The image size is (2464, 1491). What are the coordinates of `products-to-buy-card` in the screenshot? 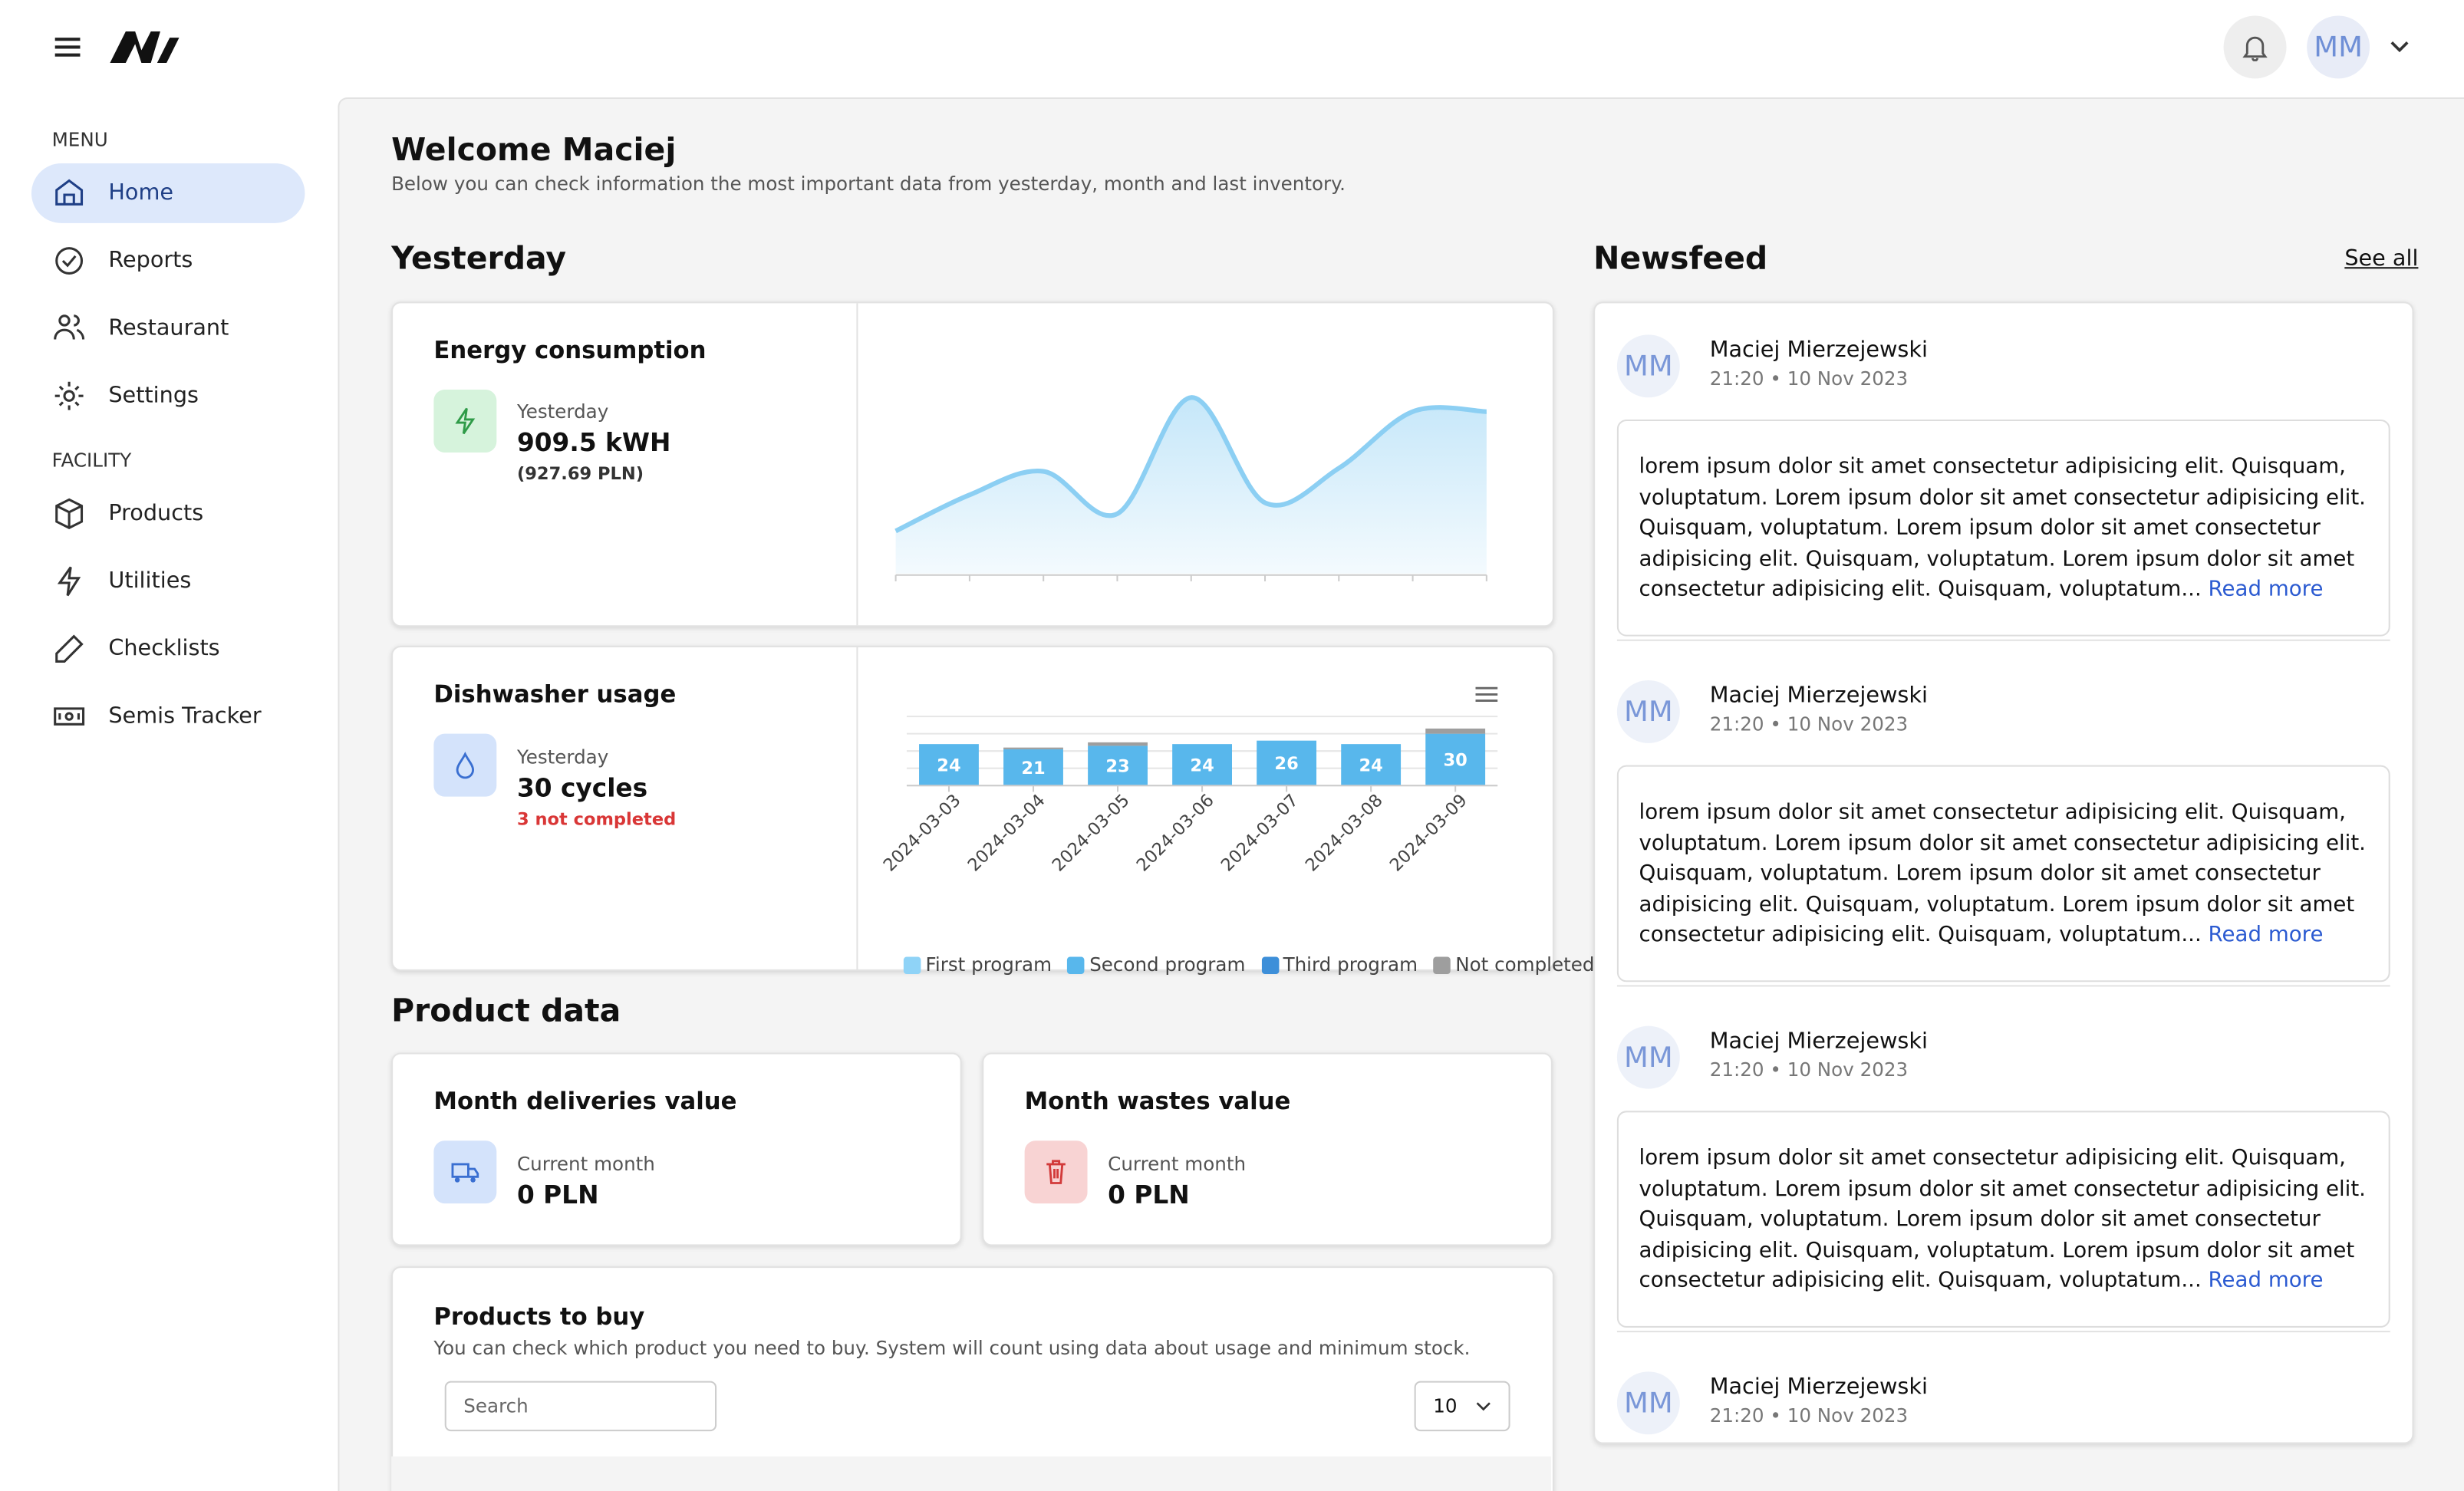 It's located at (972, 1378).